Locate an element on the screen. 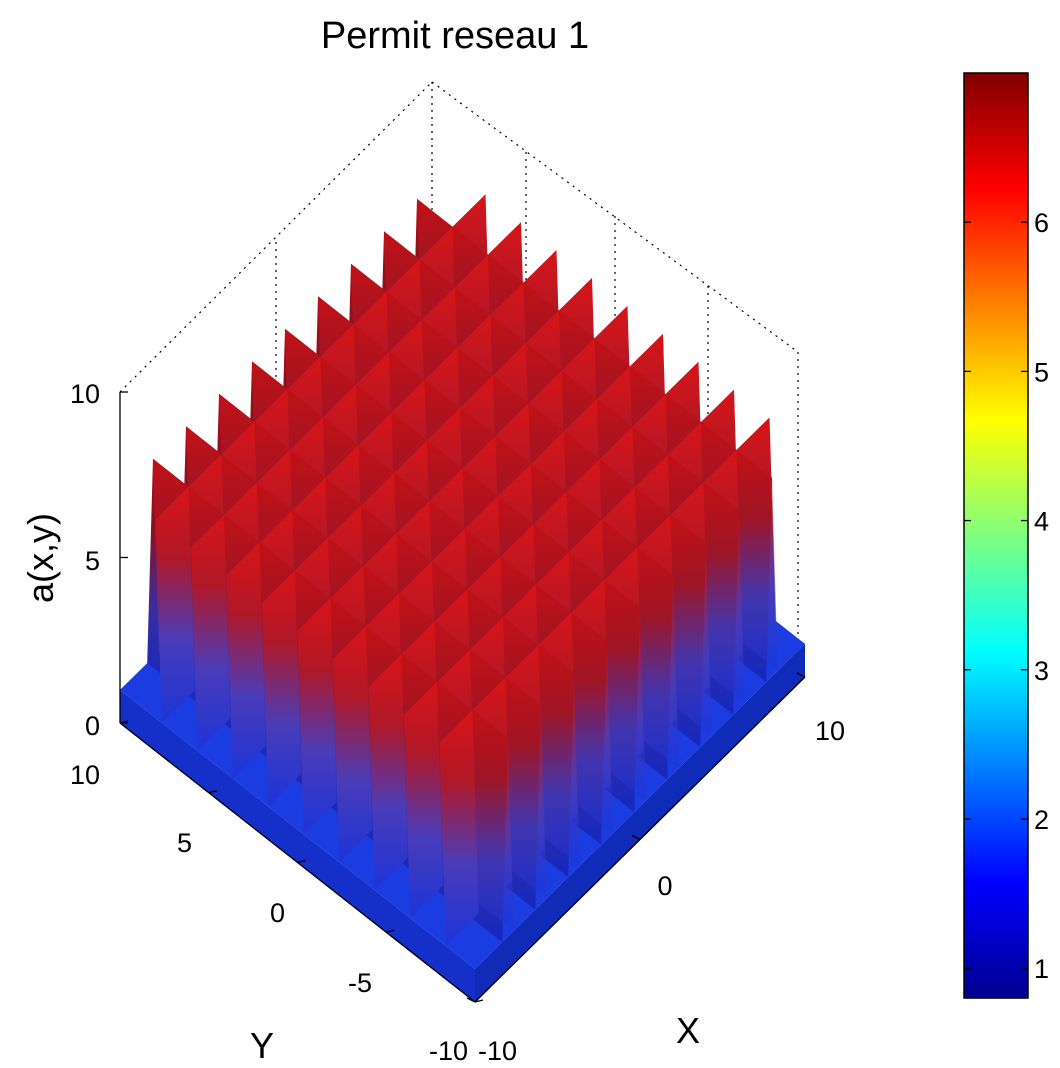 Image resolution: width=1060 pixels, height=1068 pixels. colorbar-tick-label: 3 is located at coordinates (1041, 671).